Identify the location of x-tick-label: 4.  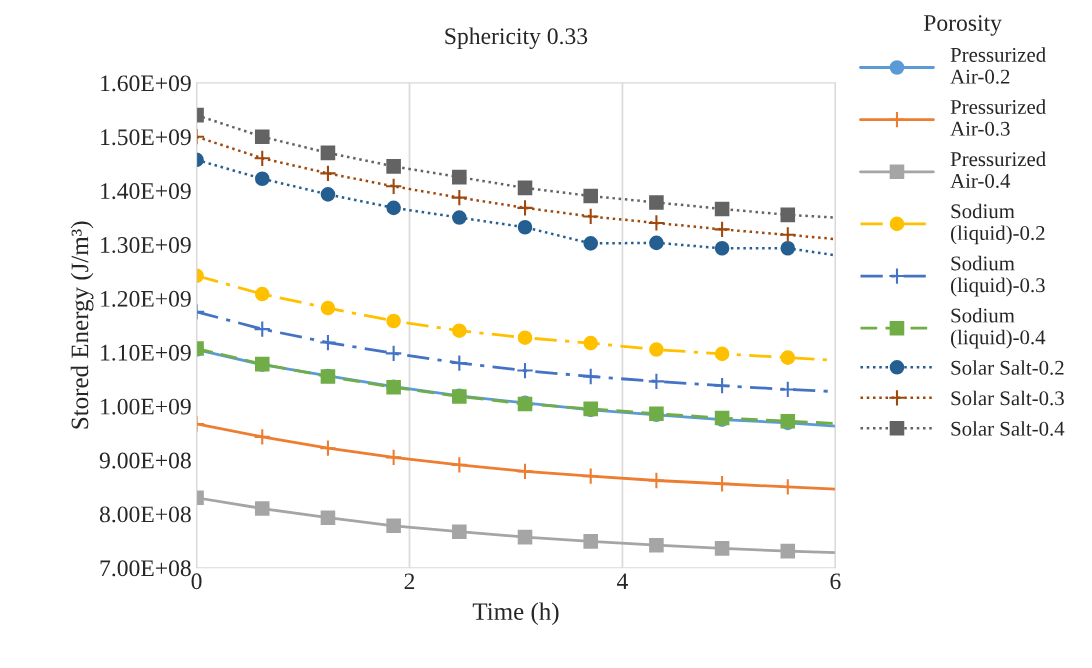
(622, 581).